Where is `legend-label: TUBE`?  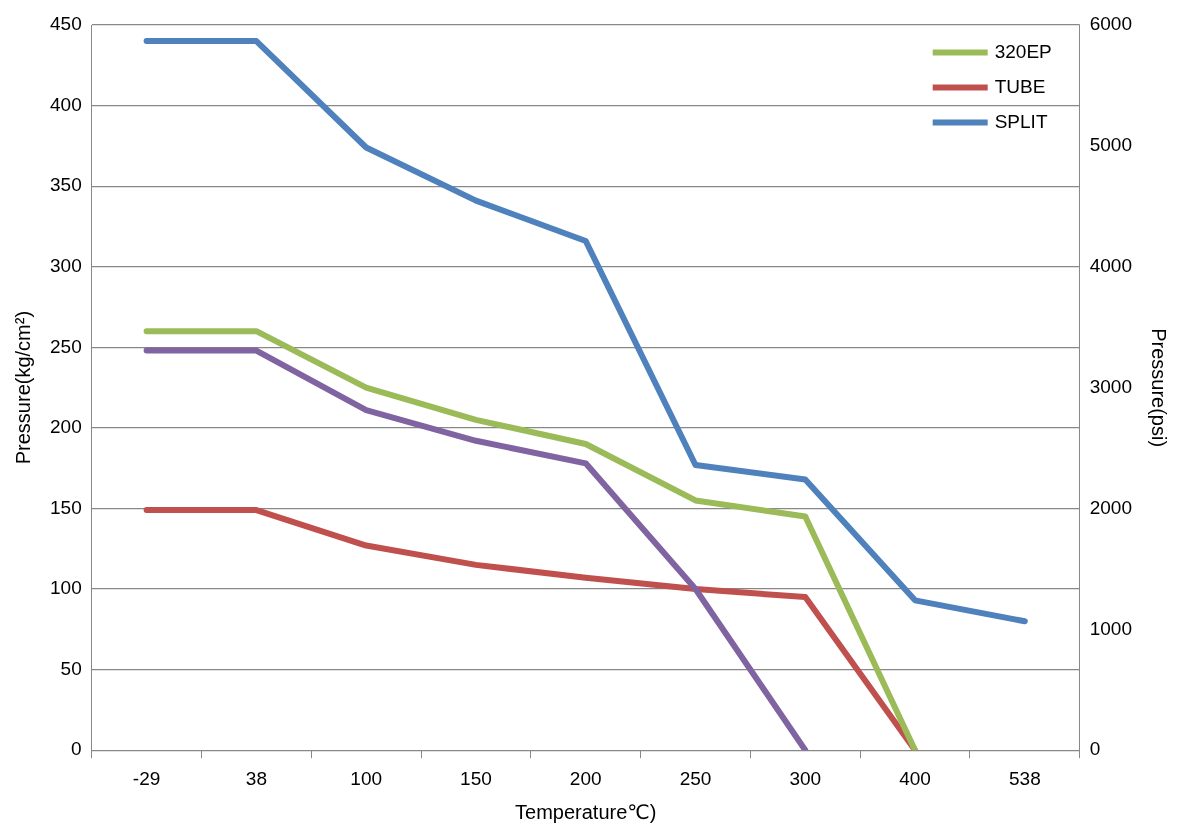
legend-label: TUBE is located at coordinates (1020, 86).